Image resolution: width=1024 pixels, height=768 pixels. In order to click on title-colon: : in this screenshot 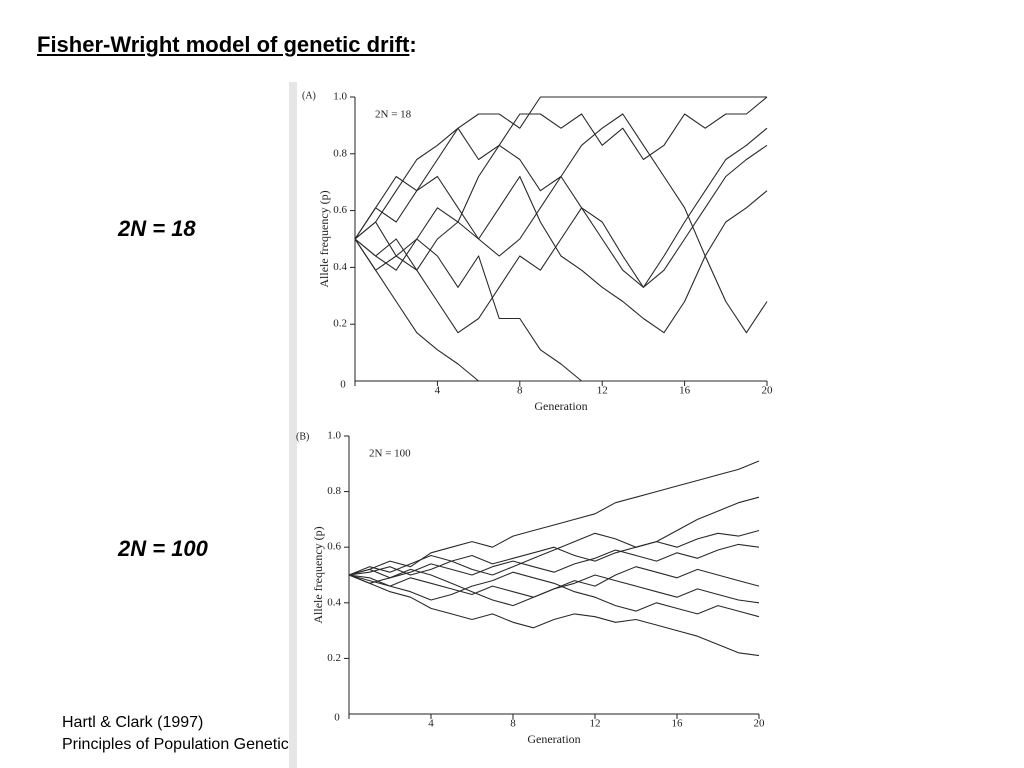, I will do `click(413, 44)`.